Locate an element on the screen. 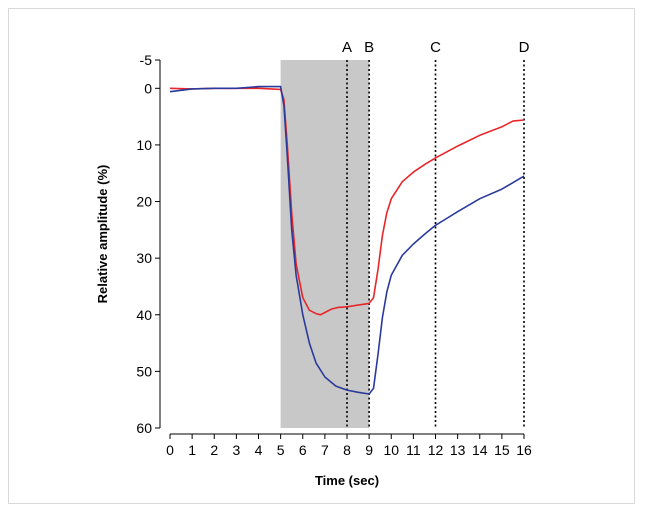 The height and width of the screenshot is (514, 645). x-tick-label: 3 is located at coordinates (236, 450).